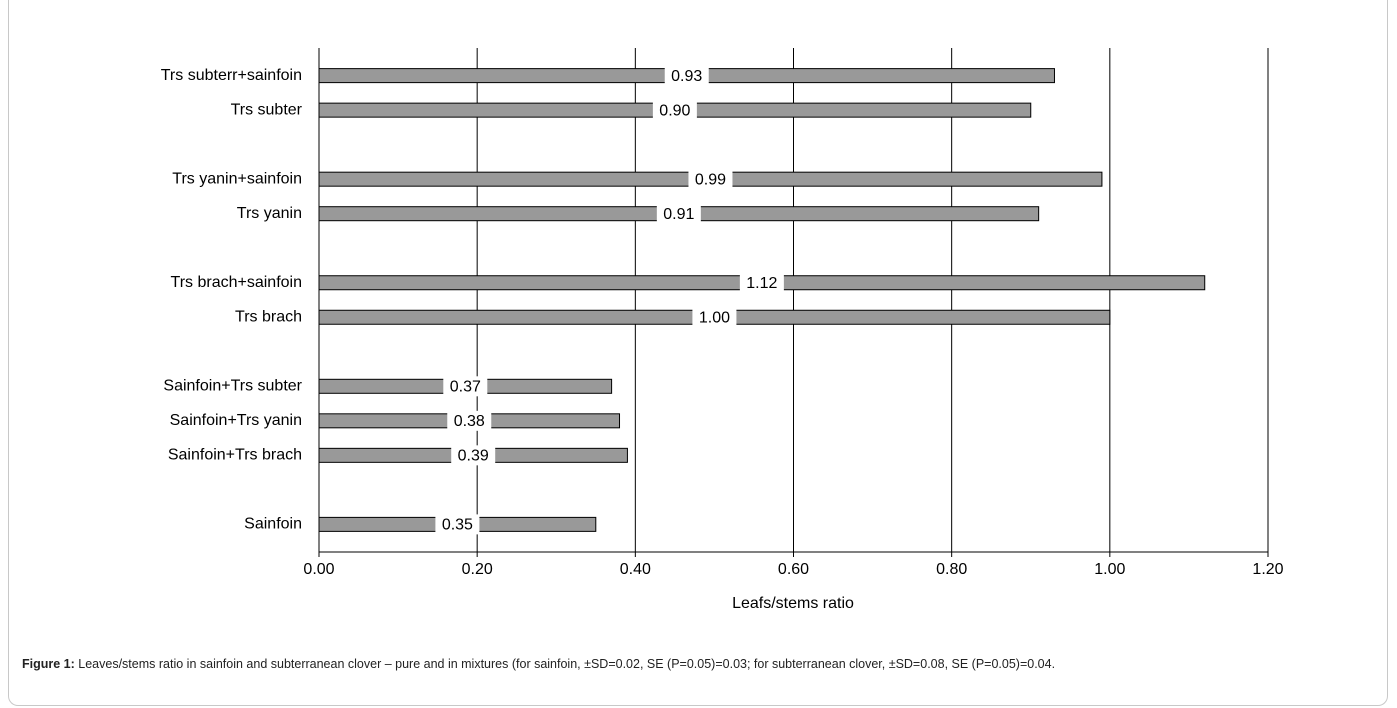 This screenshot has width=1397, height=708. Describe the element at coordinates (267, 109) in the screenshot. I see `y-tick-label: Trs subter` at that location.